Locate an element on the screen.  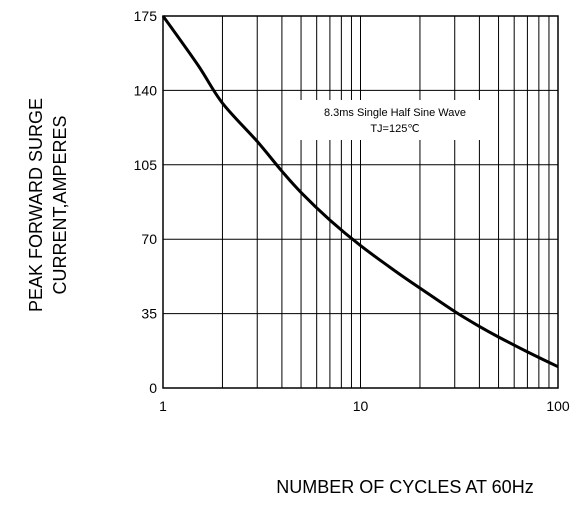
x-tick-label: 100 is located at coordinates (558, 406).